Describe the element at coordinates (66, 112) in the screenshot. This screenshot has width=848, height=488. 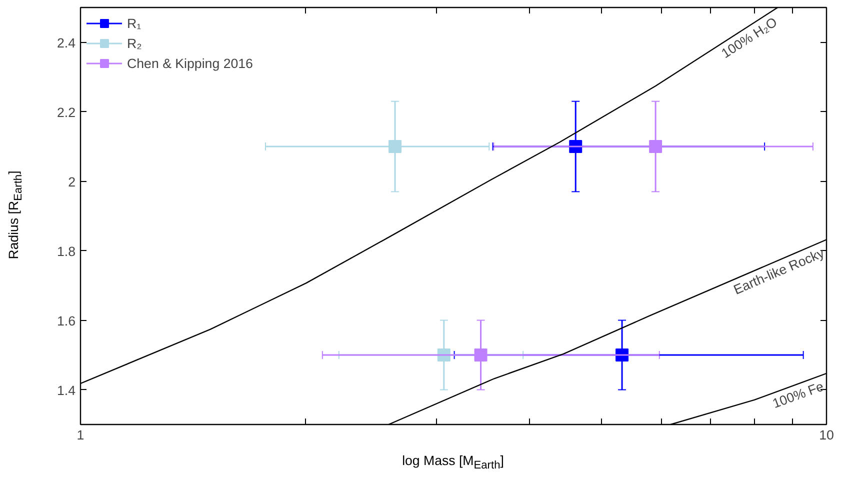
I see `y-tick-label: 2.2` at that location.